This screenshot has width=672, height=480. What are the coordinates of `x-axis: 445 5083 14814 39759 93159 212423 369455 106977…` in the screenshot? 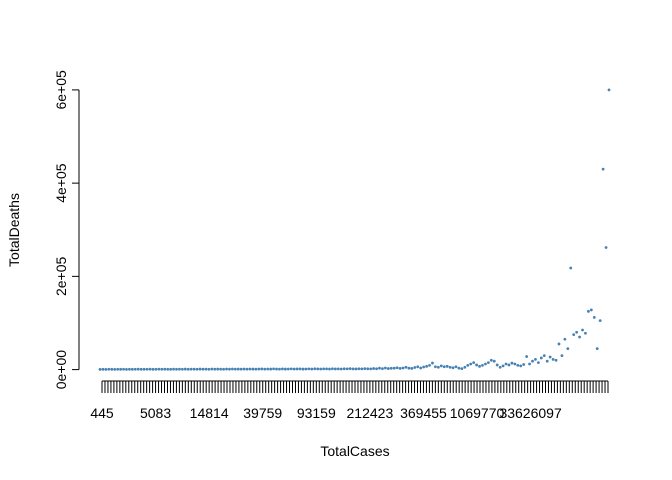 It's located at (349, 400).